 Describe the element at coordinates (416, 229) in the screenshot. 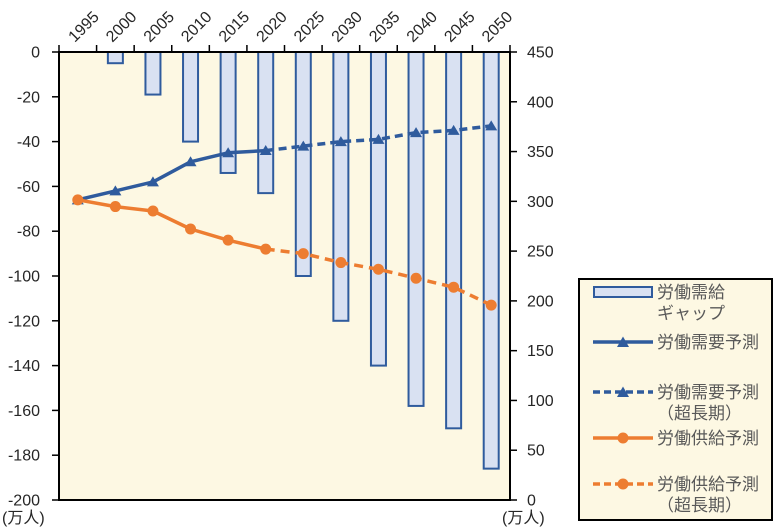

I see `gap-bar-2040` at that location.